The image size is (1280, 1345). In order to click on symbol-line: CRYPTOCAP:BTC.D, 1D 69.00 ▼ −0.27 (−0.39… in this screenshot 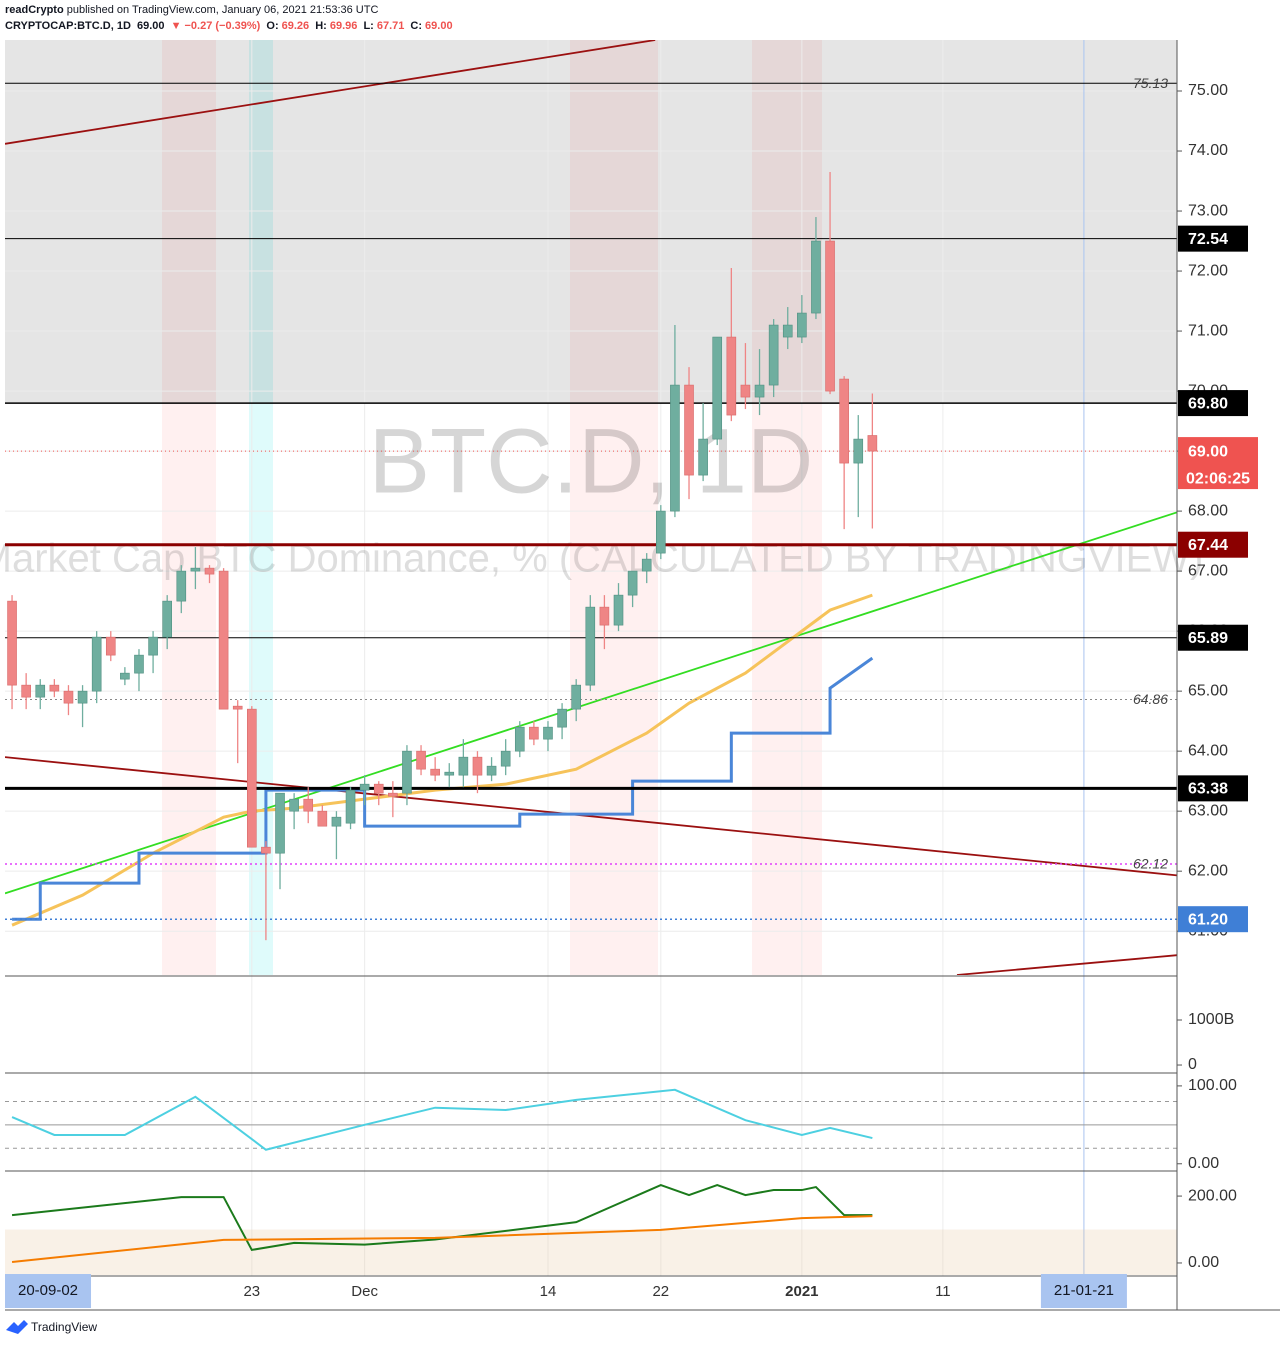, I will do `click(230, 26)`.